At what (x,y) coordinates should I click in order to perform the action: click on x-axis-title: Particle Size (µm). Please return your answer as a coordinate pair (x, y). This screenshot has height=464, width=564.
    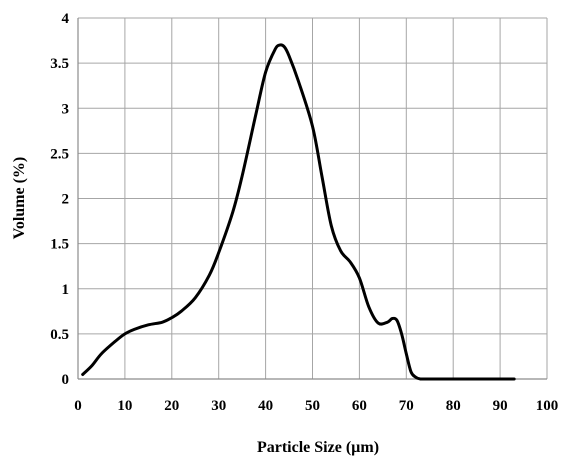
    Looking at the image, I should click on (318, 447).